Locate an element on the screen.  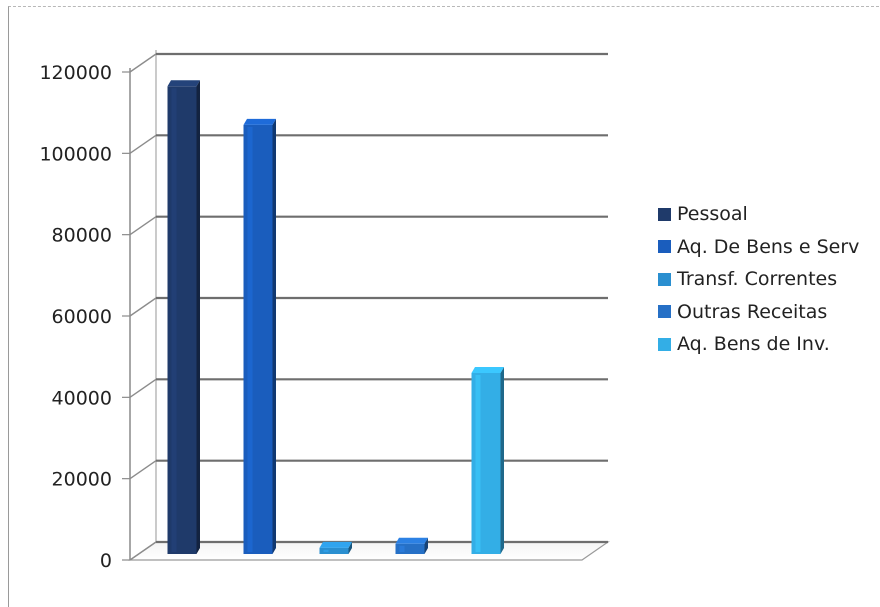
y-tick-label: 100000 is located at coordinates (75, 154).